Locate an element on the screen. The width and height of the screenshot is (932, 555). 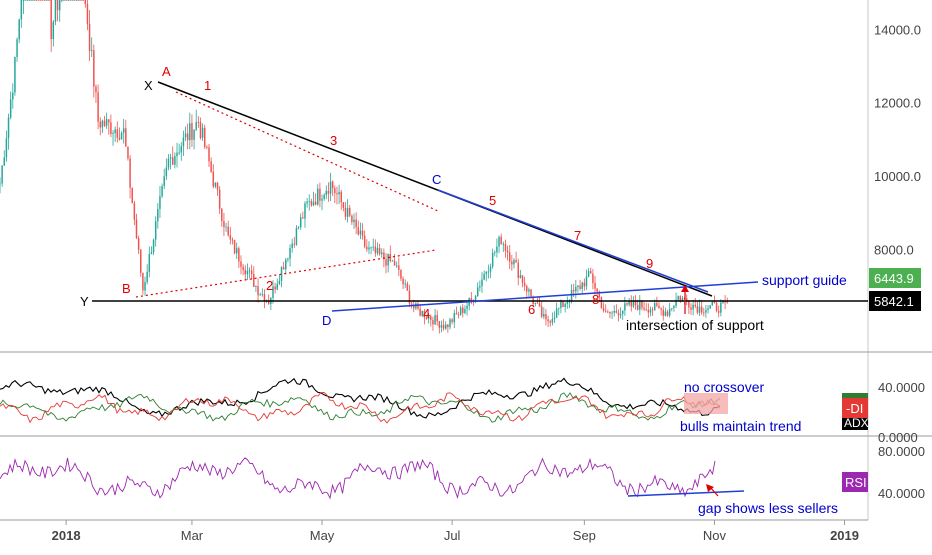
price-tick-label: 14000.0 is located at coordinates (897, 29).